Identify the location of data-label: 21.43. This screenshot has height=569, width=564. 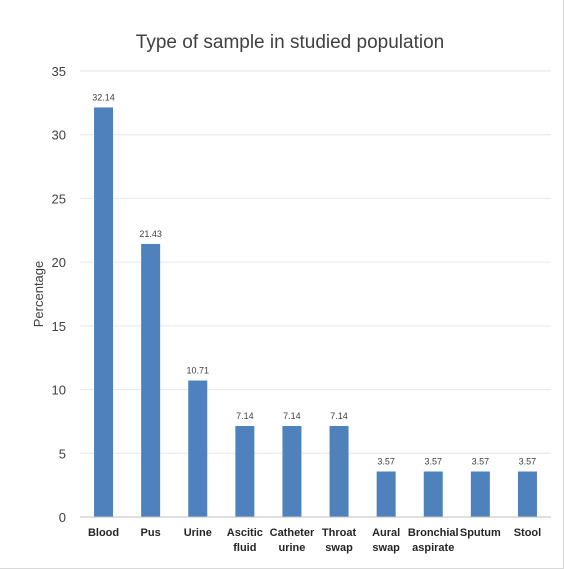
(150, 234).